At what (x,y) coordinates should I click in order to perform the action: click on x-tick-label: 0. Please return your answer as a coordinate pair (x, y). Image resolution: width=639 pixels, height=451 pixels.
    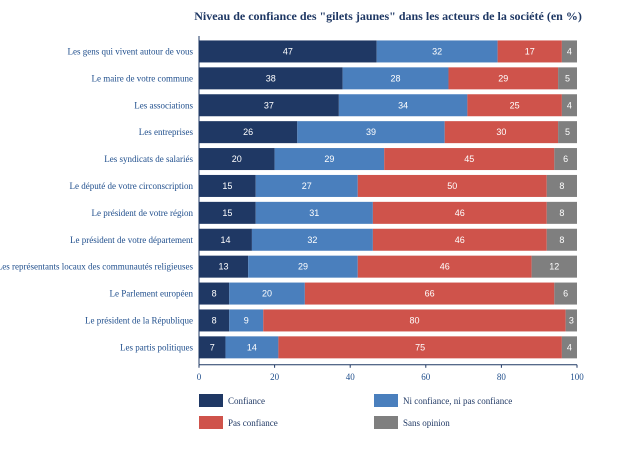
    Looking at the image, I should click on (199, 377).